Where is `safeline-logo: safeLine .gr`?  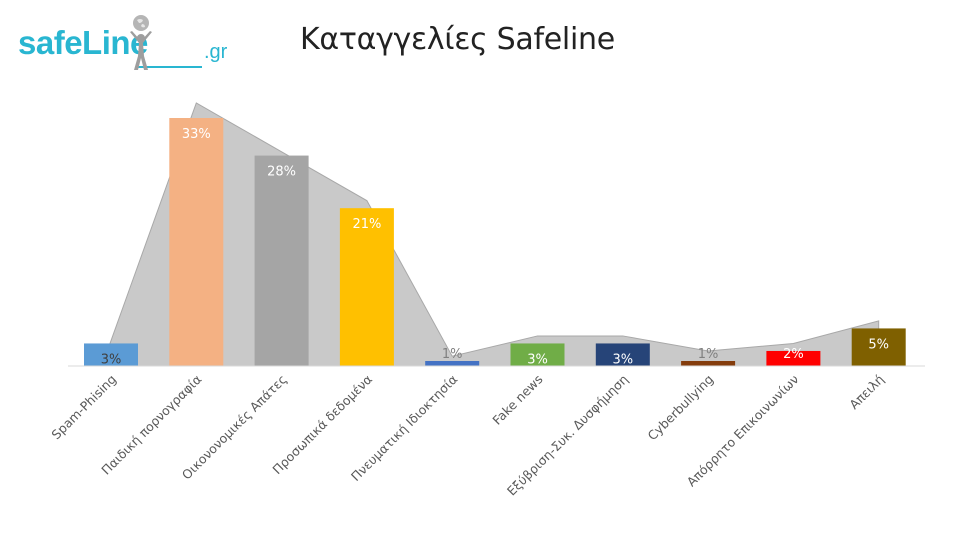
safeline-logo: safeLine .gr is located at coordinates (128, 44).